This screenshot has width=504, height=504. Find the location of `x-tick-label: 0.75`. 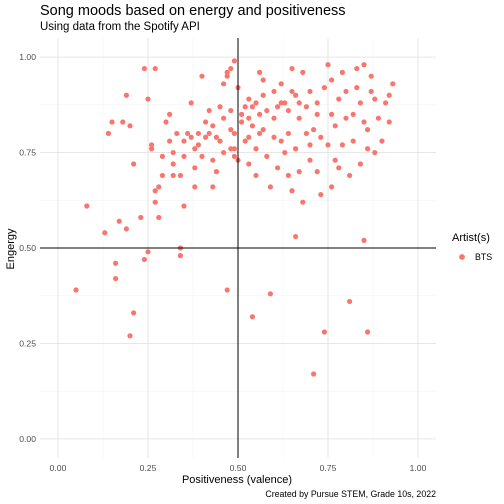

x-tick-label: 0.75 is located at coordinates (328, 468).